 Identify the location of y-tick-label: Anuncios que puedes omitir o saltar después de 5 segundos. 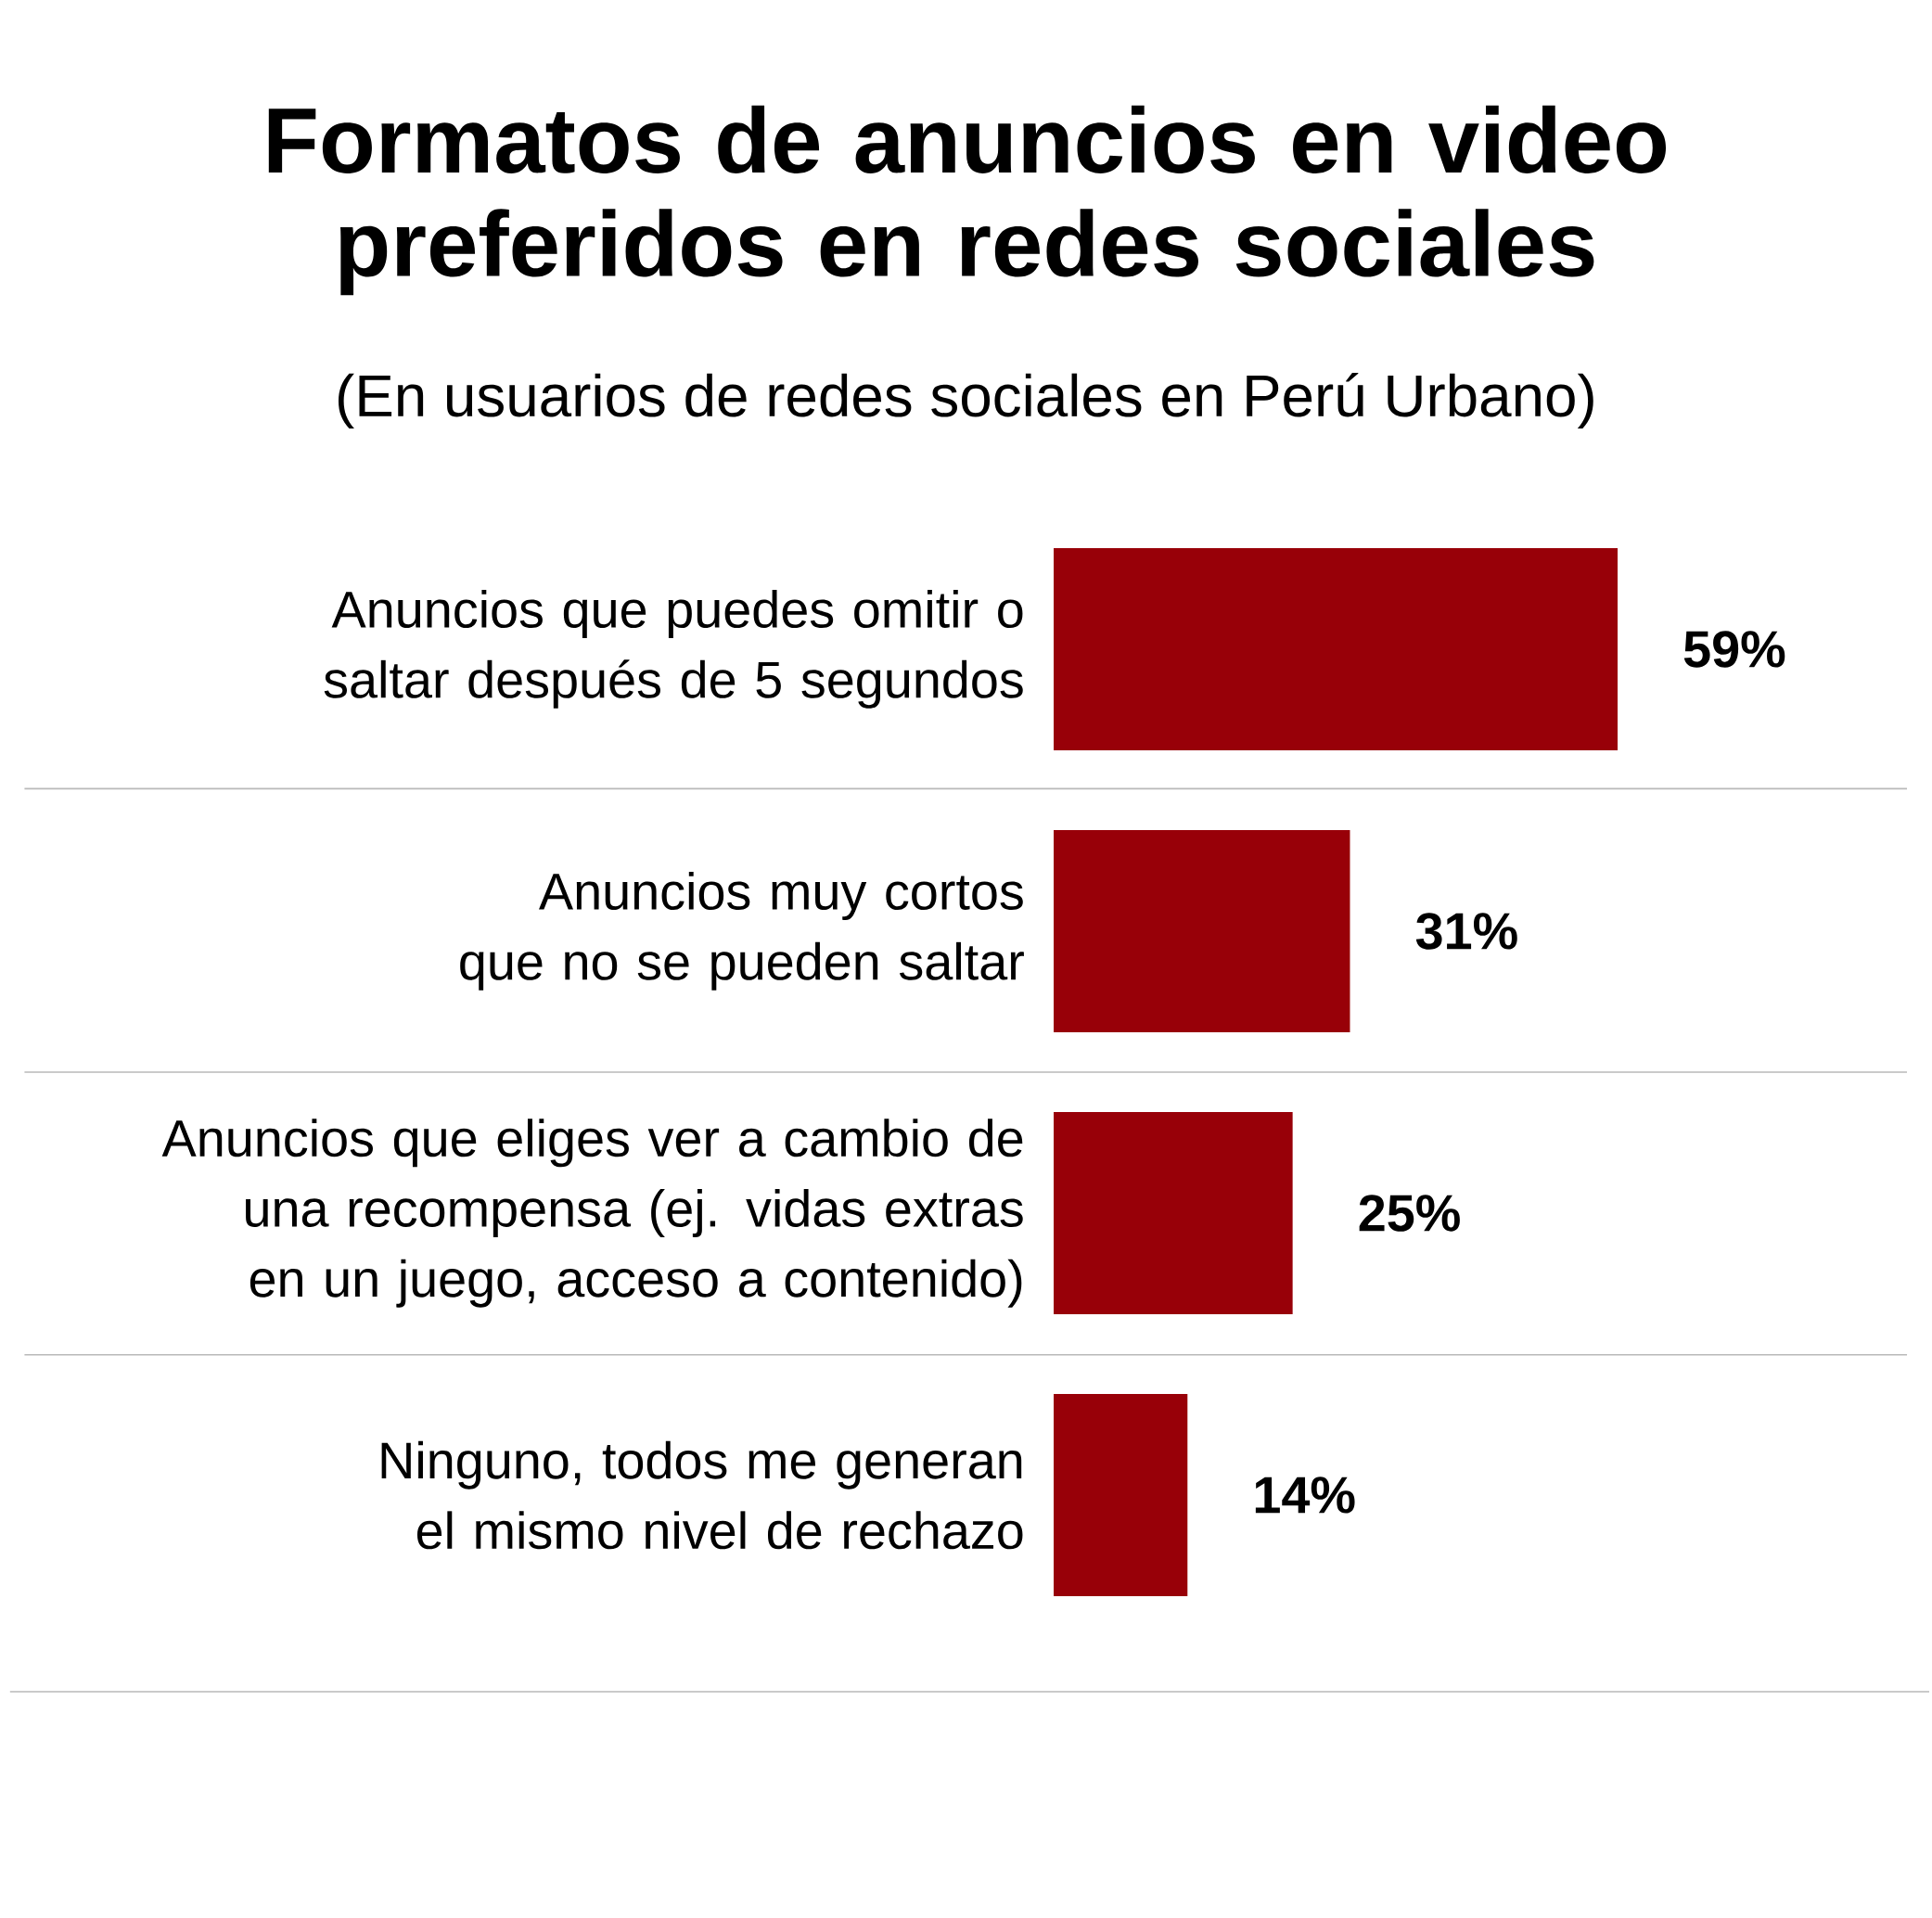
(673, 649).